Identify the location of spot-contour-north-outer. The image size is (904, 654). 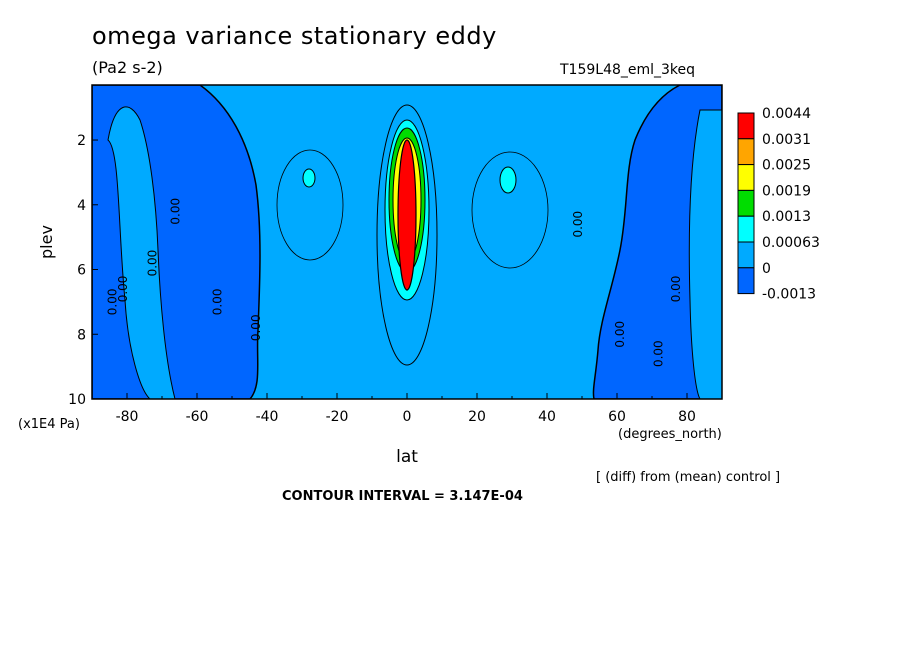
(510, 210).